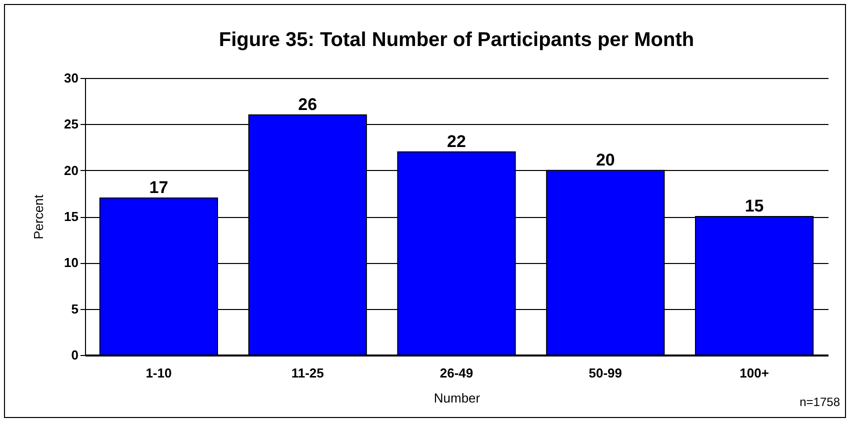  Describe the element at coordinates (308, 104) in the screenshot. I see `data-label: 26` at that location.